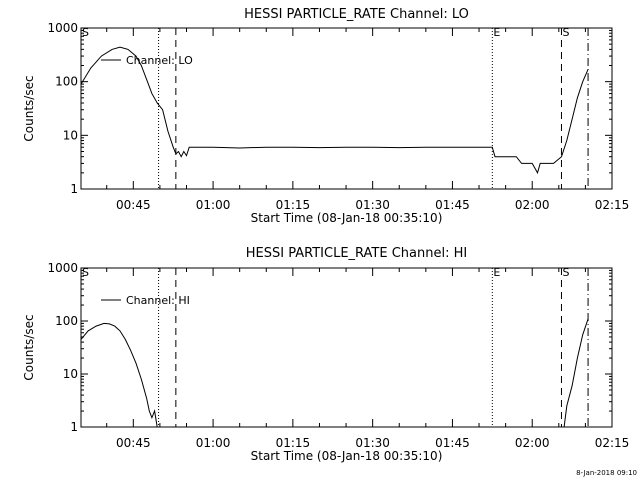 Image resolution: width=640 pixels, height=480 pixels. Describe the element at coordinates (158, 300) in the screenshot. I see `legend-label: Channel: HI` at that location.